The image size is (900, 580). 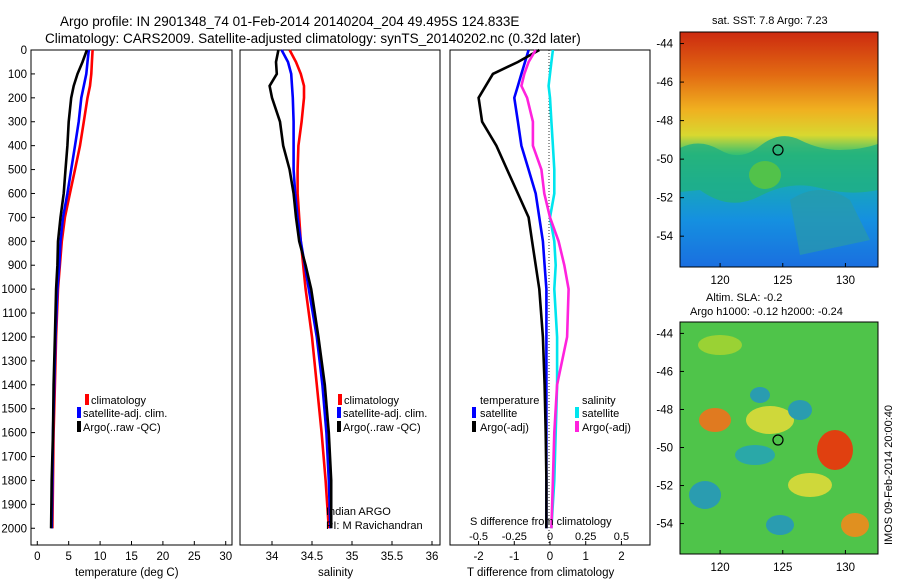 What do you see at coordinates (540, 573) in the screenshot?
I see `difference-xlabel: T difference from climatology` at bounding box center [540, 573].